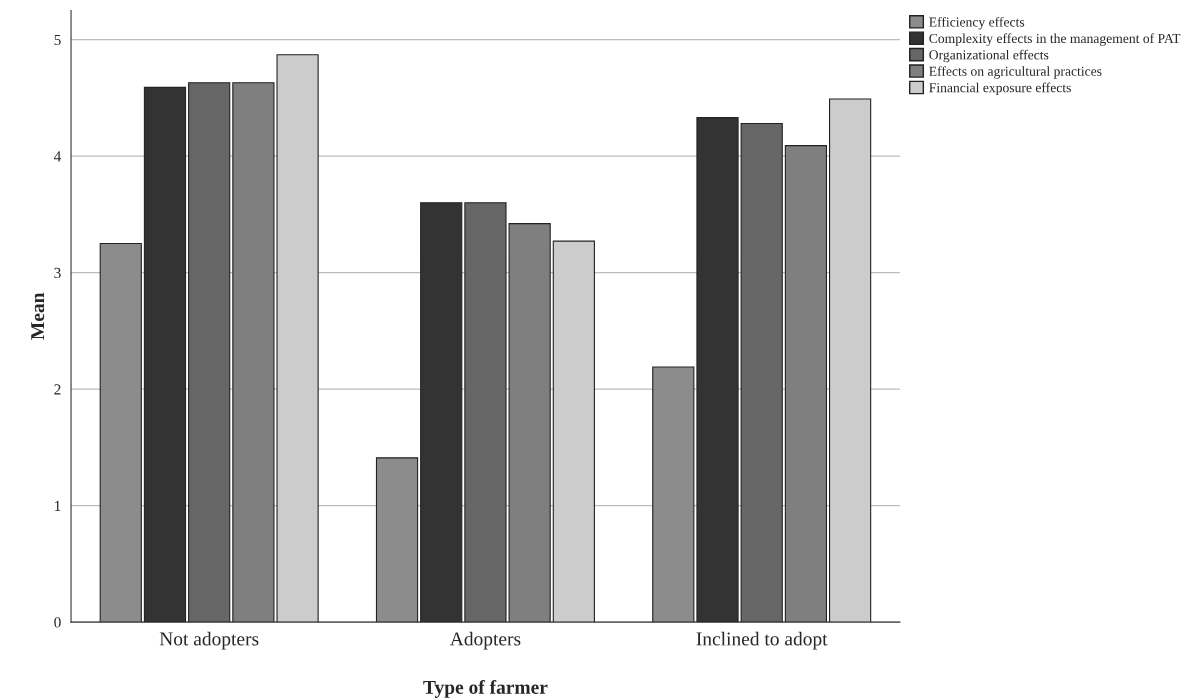 Image resolution: width=1184 pixels, height=699 pixels. Describe the element at coordinates (1055, 39) in the screenshot. I see `legend-label: Complexity effects in the management of PAT` at that location.